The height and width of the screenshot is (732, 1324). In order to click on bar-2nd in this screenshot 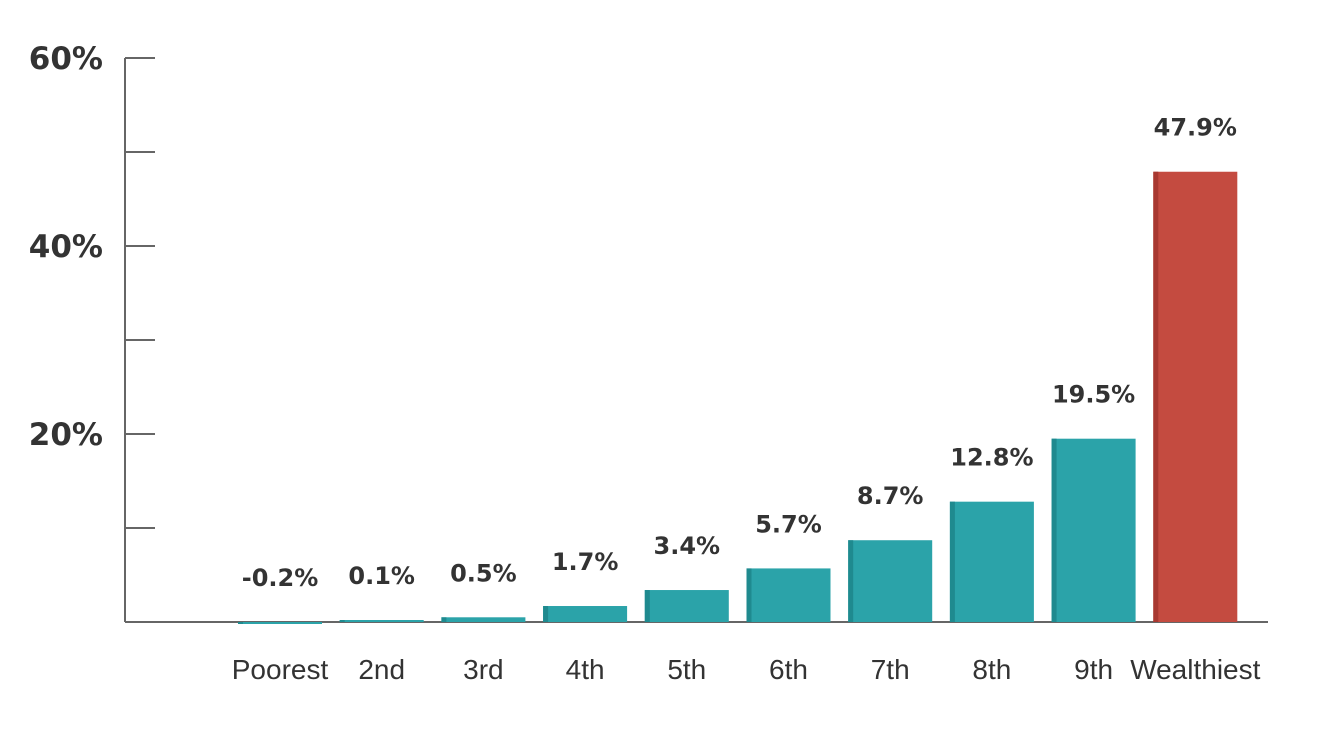, I will do `click(381, 621)`.